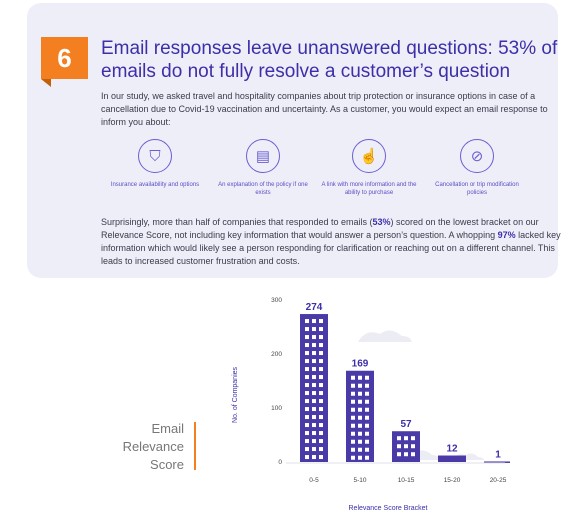  What do you see at coordinates (280, 462) in the screenshot?
I see `y-tick-label: 0` at bounding box center [280, 462].